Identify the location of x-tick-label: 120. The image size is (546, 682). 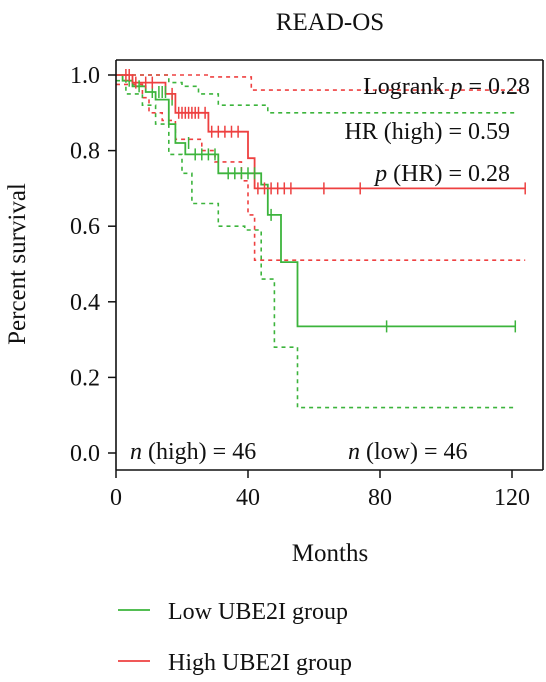
(512, 498).